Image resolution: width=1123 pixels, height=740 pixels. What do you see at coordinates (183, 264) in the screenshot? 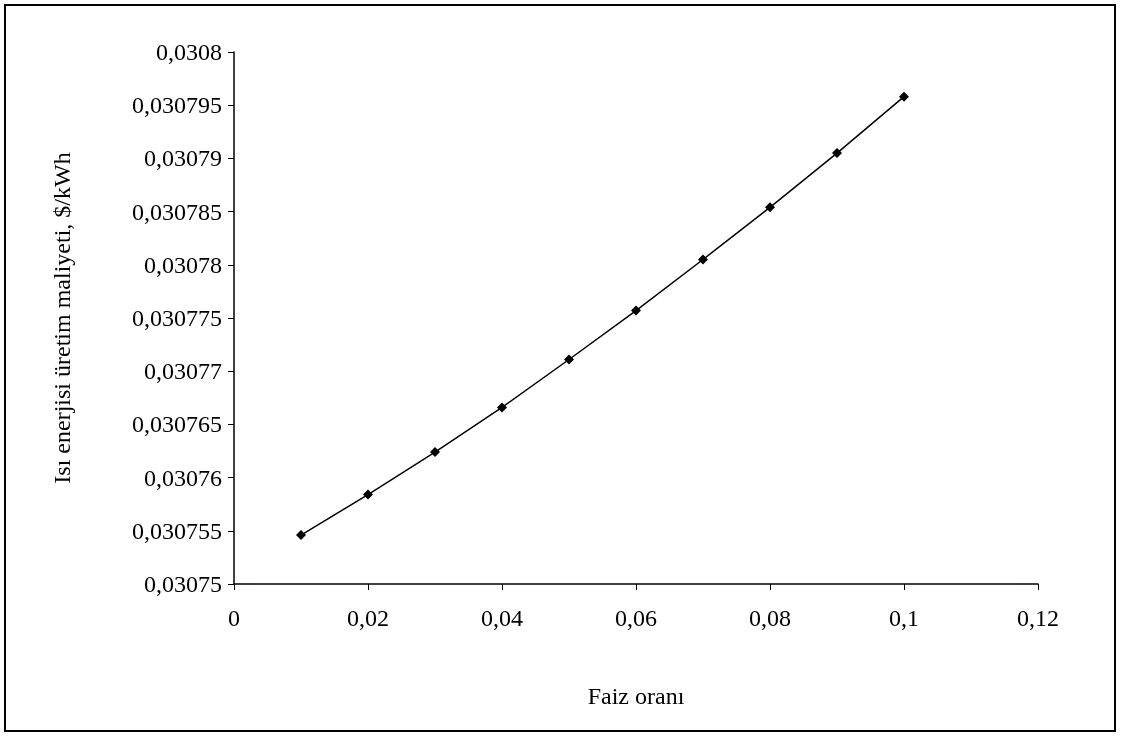
I see `y-tick-label: 0,03078` at bounding box center [183, 264].